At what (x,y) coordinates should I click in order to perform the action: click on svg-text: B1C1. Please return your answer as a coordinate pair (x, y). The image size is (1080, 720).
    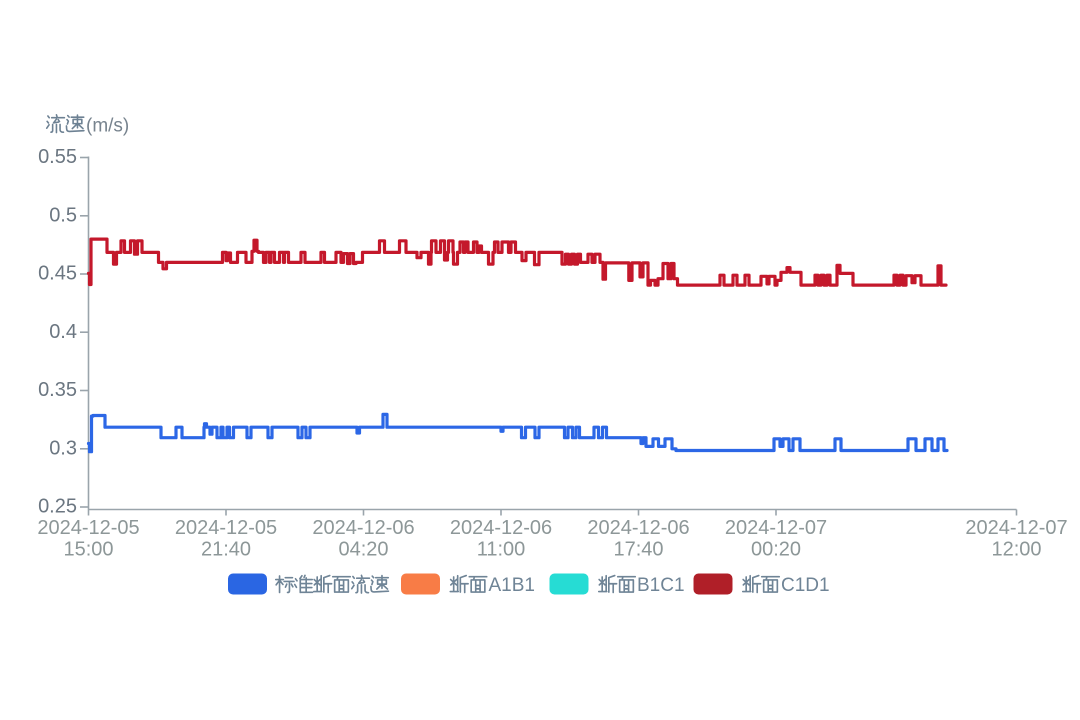
    Looking at the image, I should click on (661, 585).